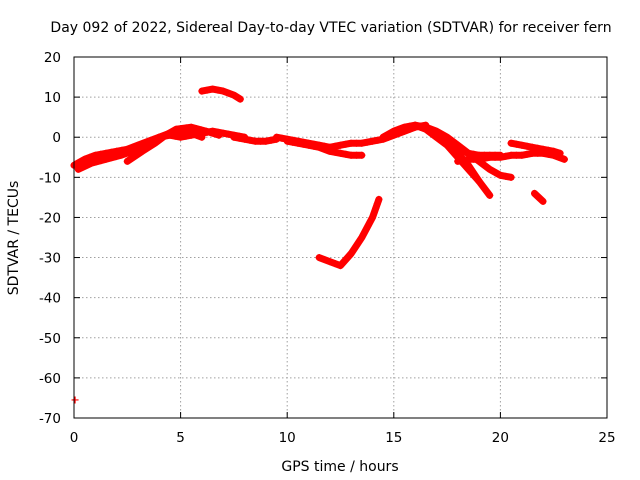 This screenshot has height=480, width=640. I want to click on y-tick-label: 0, so click(56, 138).